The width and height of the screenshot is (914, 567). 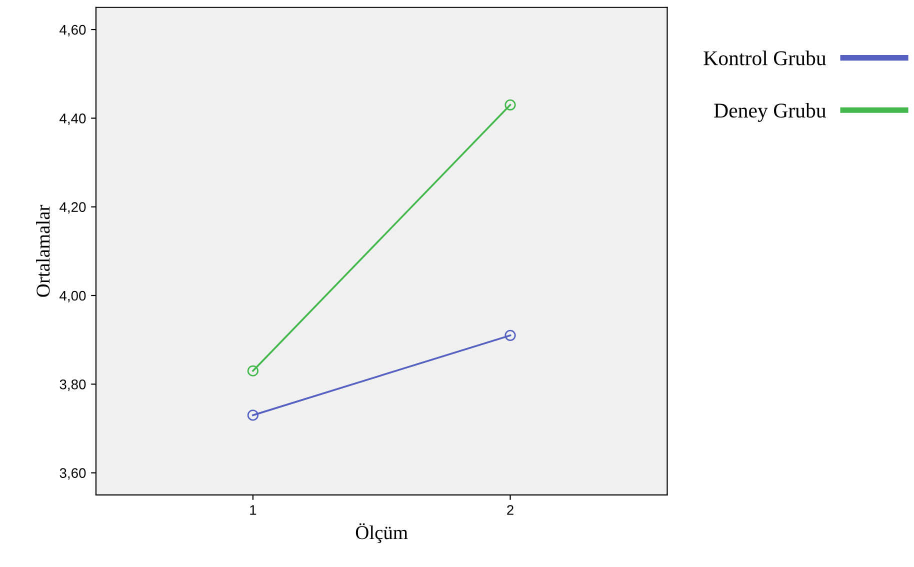 I want to click on y-tick-label: 4,60, so click(x=73, y=30).